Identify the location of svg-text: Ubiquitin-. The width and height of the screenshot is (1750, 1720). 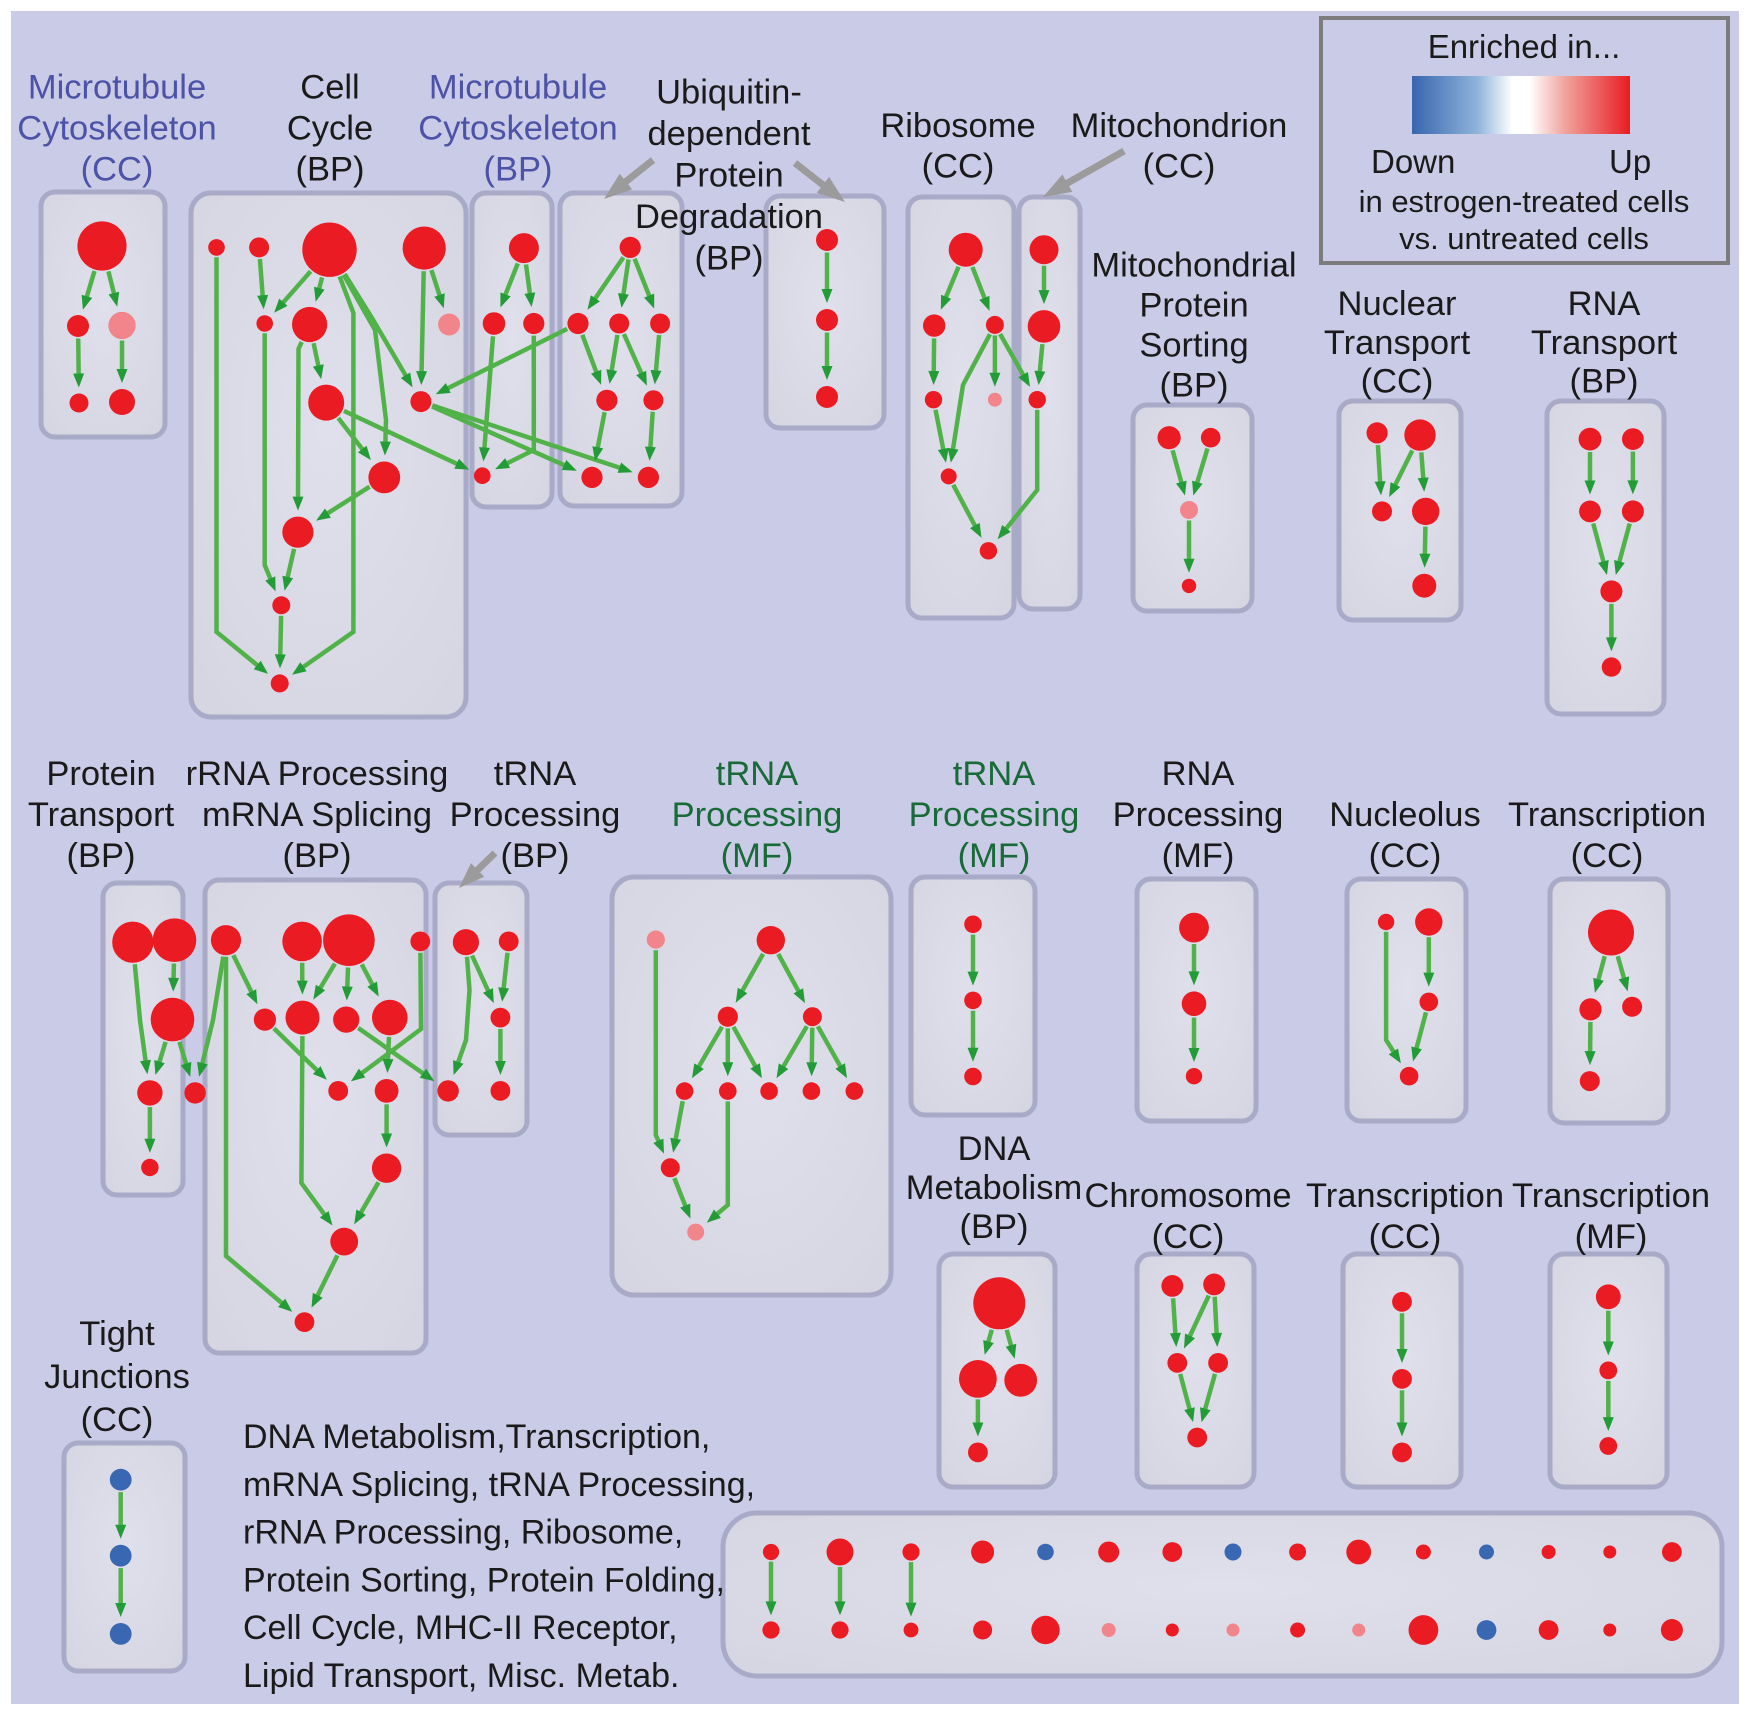
(729, 93).